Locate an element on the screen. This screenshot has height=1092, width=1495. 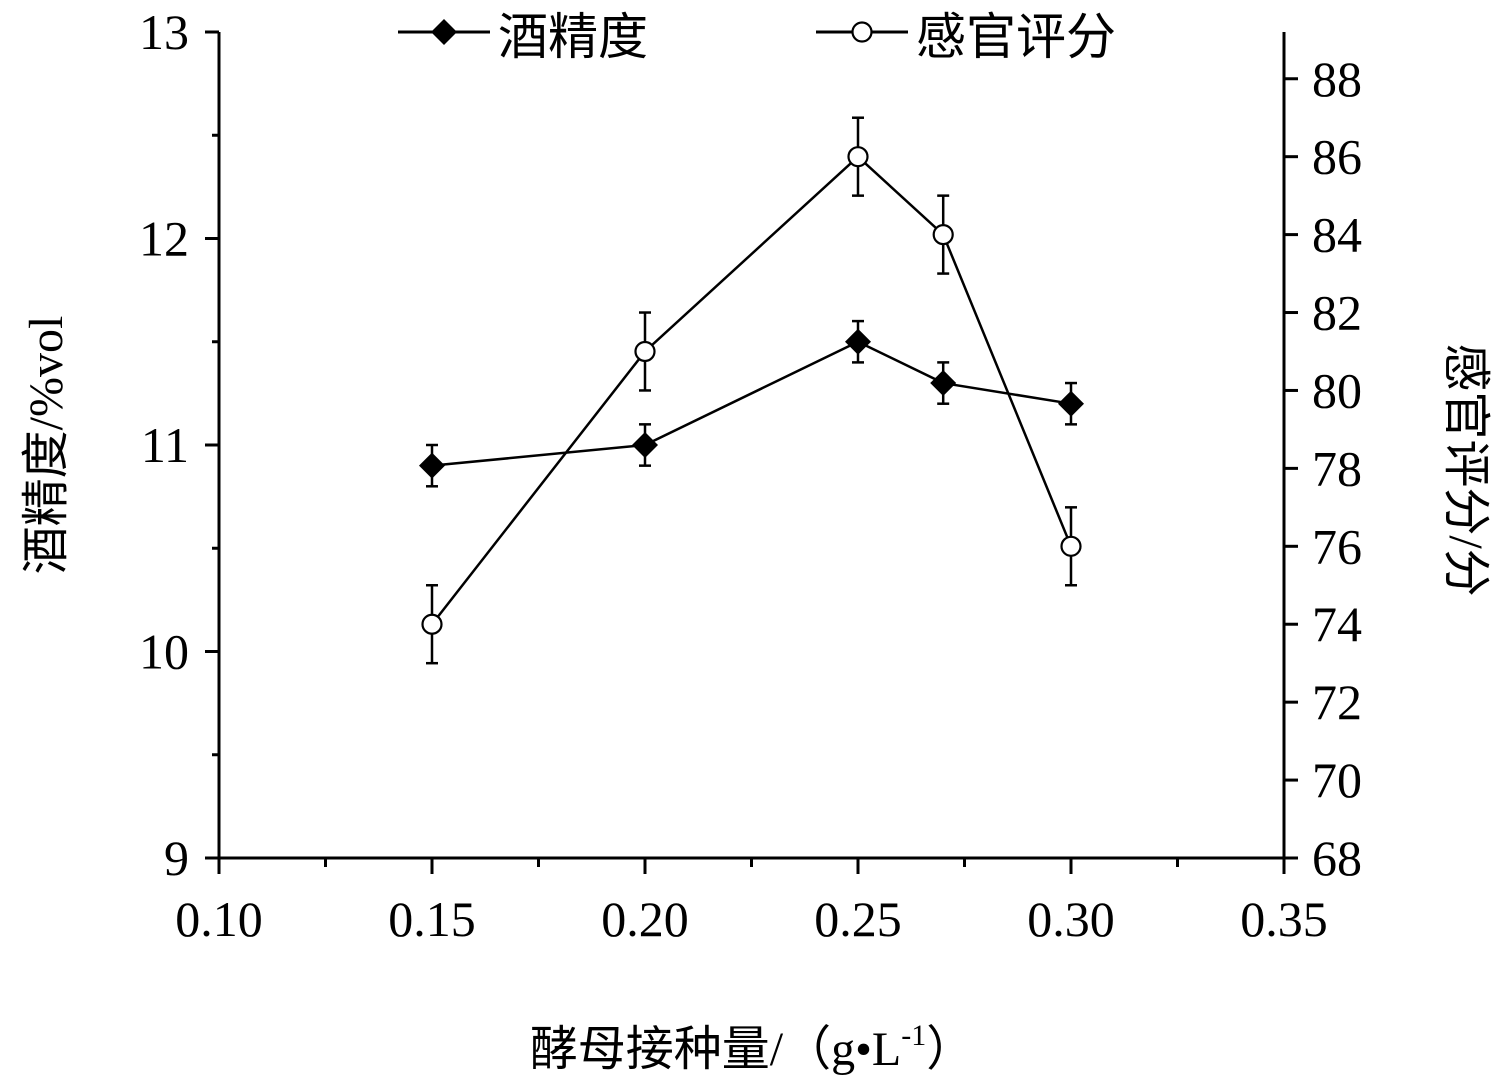
y-right-tick-label: 76 is located at coordinates (1337, 546).